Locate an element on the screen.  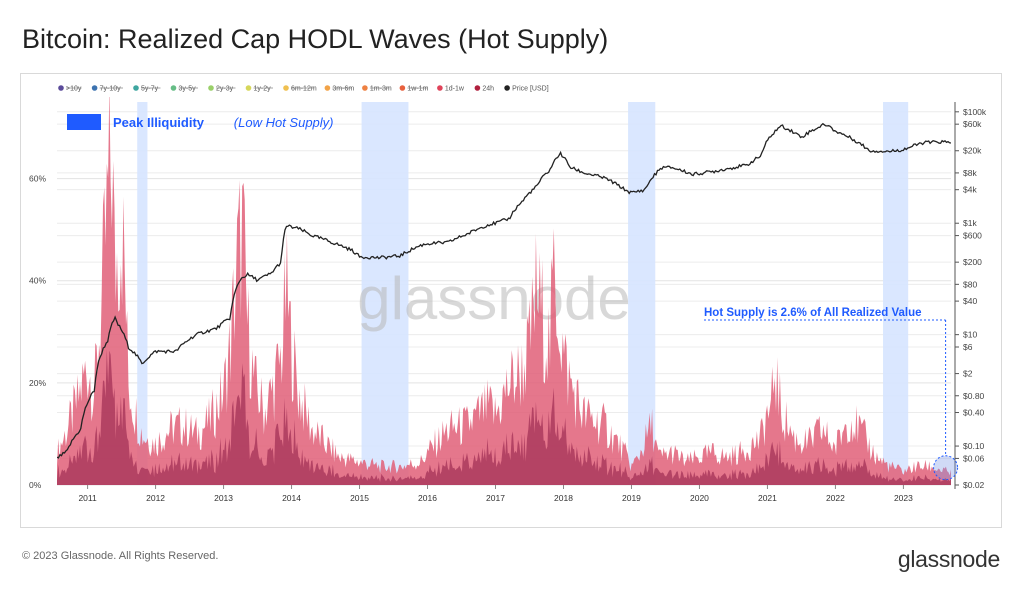
footer-copyright: © 2023 Glassnode. All Rights Reserved. is located at coordinates (120, 556).